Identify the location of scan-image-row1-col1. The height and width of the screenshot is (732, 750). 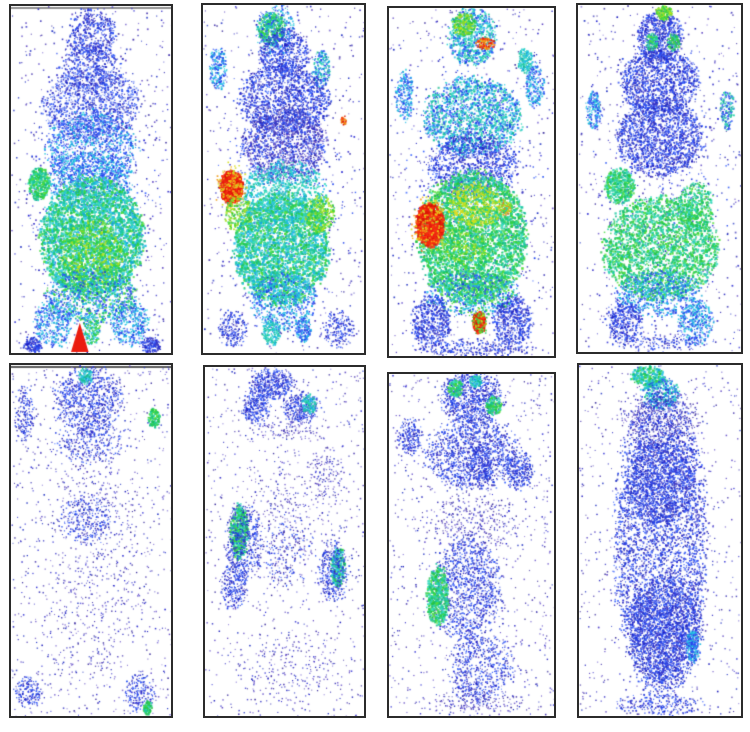
(91, 179).